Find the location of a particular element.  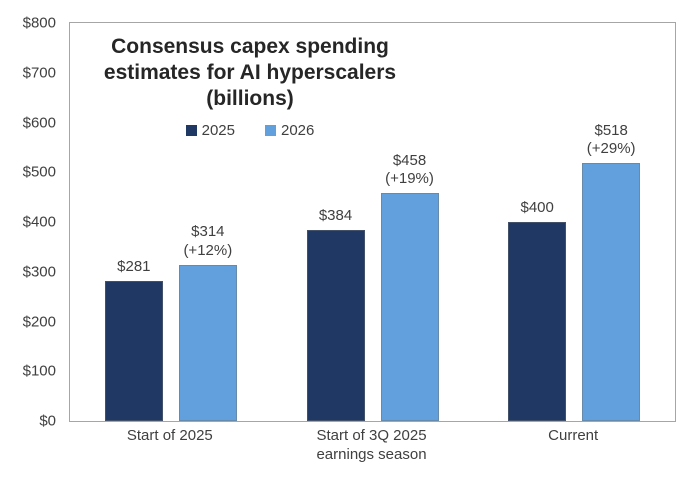

data-label-line-2: (+12%) is located at coordinates (208, 250).